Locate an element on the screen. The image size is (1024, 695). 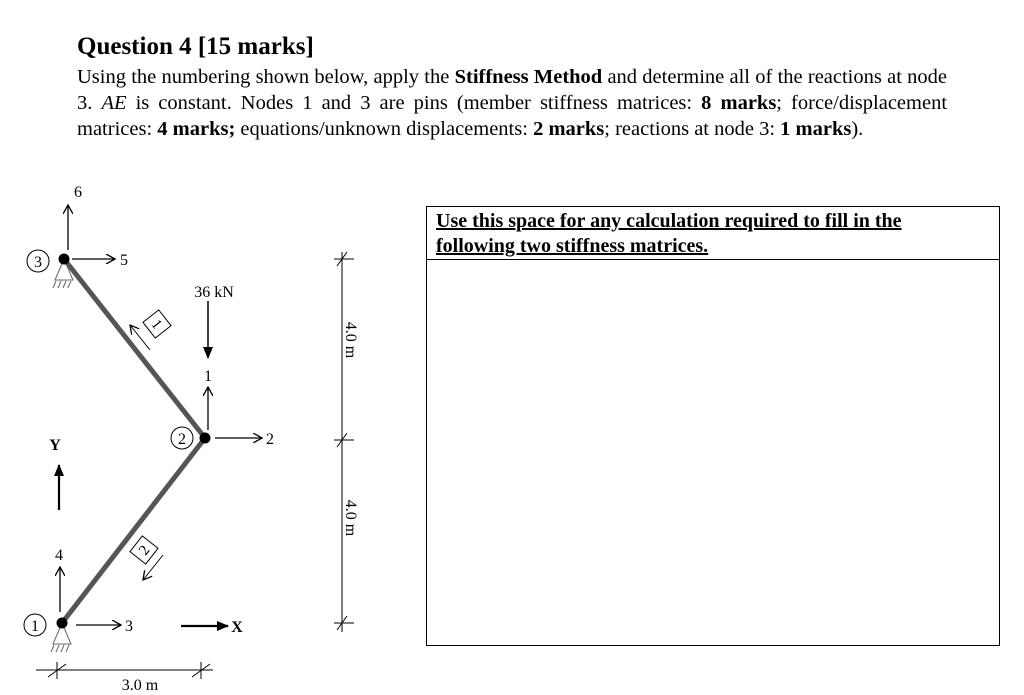
node-3-label-circle is located at coordinates (38, 261).